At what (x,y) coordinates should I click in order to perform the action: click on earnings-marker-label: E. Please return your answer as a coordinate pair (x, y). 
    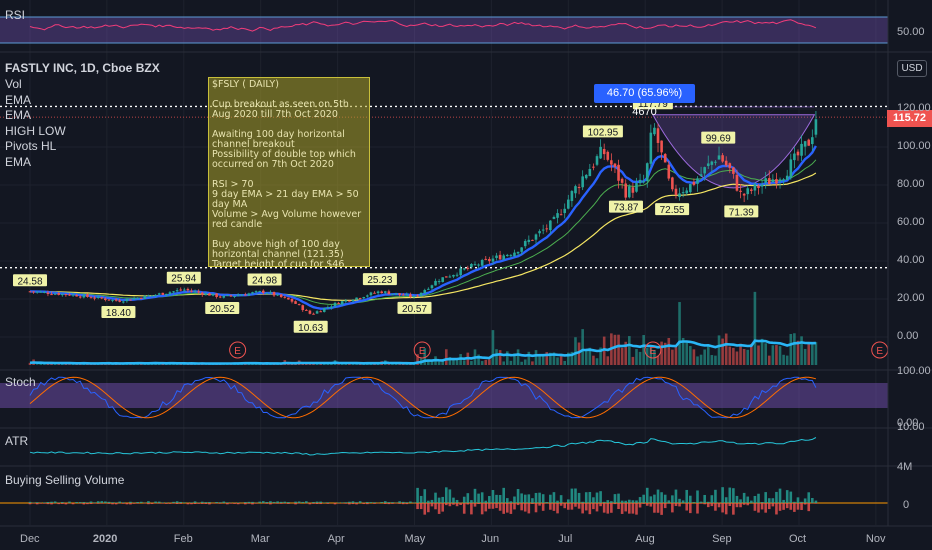
    Looking at the image, I should click on (653, 351).